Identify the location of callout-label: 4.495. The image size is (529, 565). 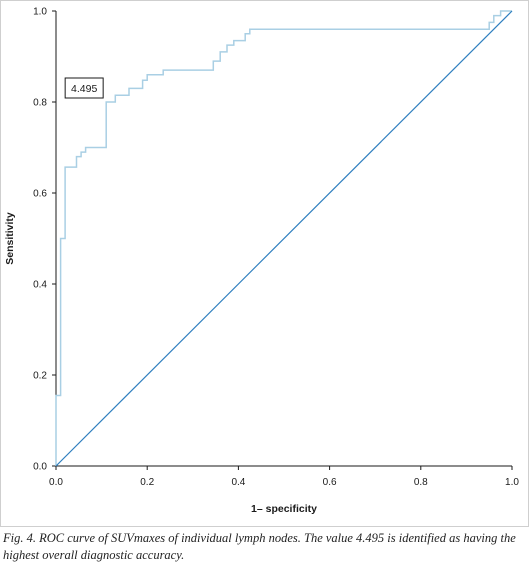
(84, 89).